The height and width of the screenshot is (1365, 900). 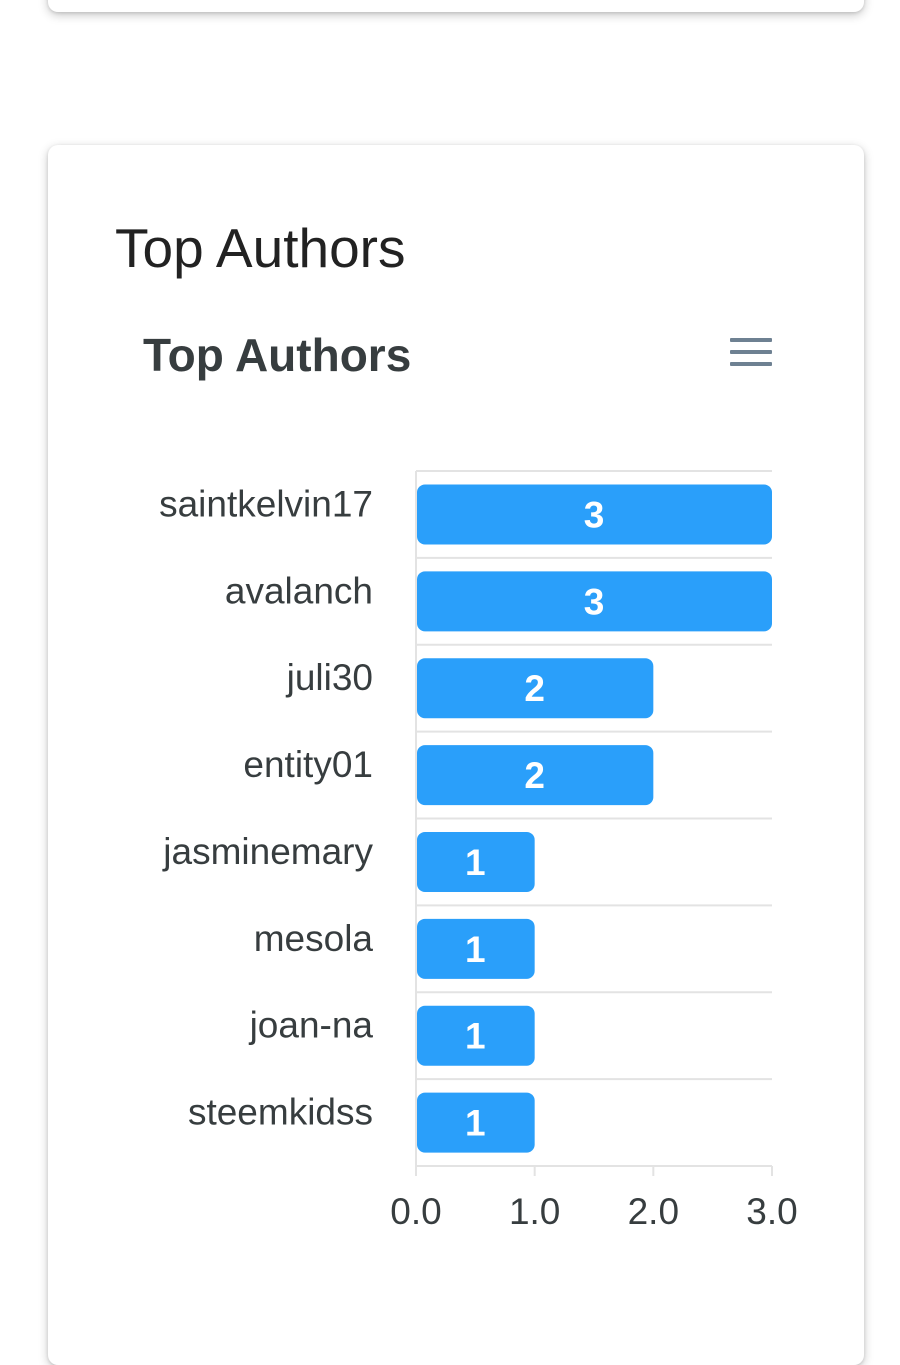 I want to click on hamburger-menu-icon, so click(x=751, y=352).